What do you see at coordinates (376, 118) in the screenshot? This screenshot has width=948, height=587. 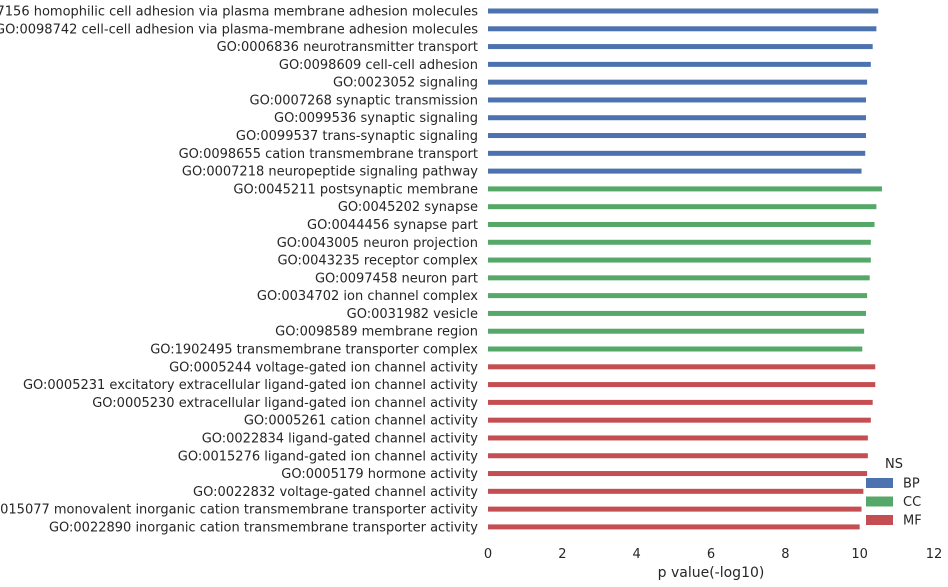 I see `category-label: GO:0099536 synaptic signaling` at bounding box center [376, 118].